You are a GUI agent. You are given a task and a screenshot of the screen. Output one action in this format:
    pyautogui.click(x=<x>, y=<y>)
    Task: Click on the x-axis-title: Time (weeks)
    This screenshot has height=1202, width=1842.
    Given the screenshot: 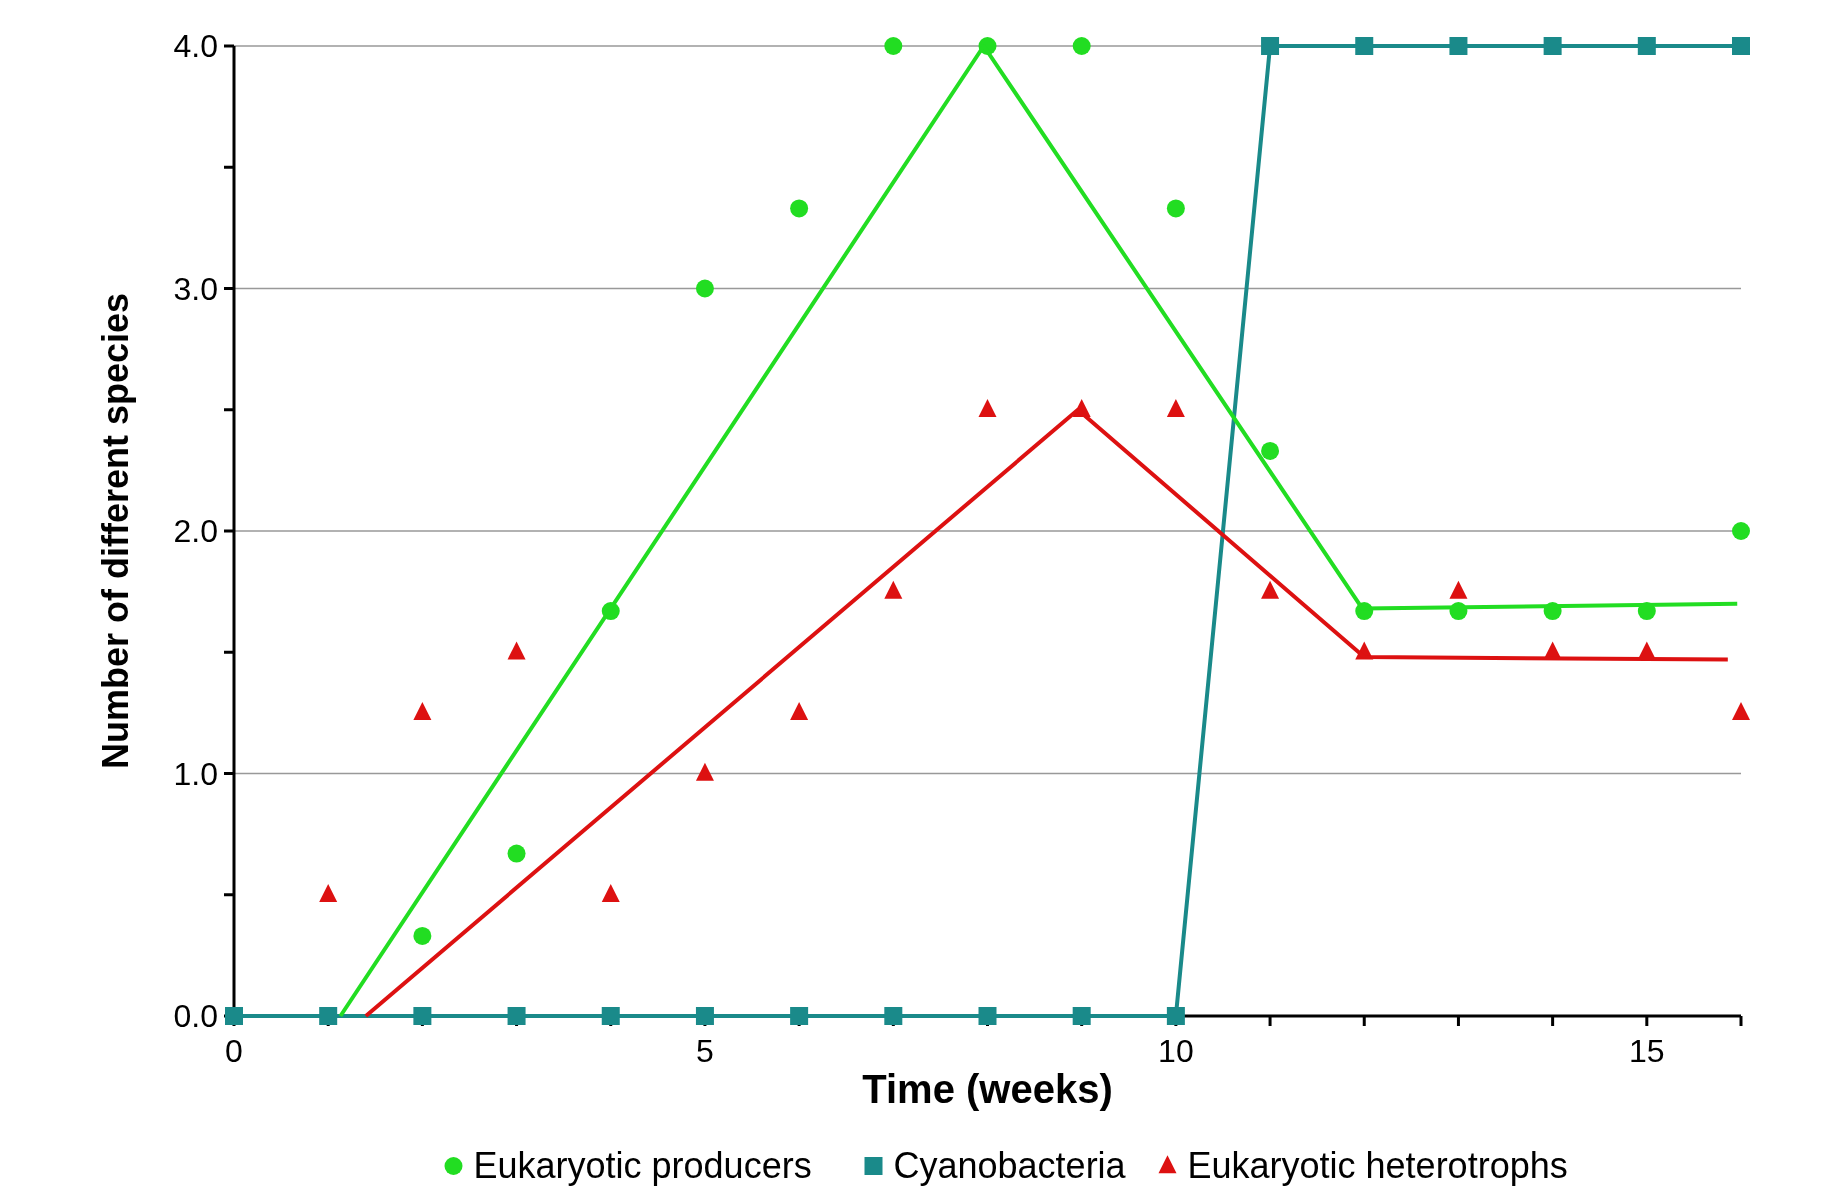 What is the action you would take?
    pyautogui.click(x=987, y=1089)
    